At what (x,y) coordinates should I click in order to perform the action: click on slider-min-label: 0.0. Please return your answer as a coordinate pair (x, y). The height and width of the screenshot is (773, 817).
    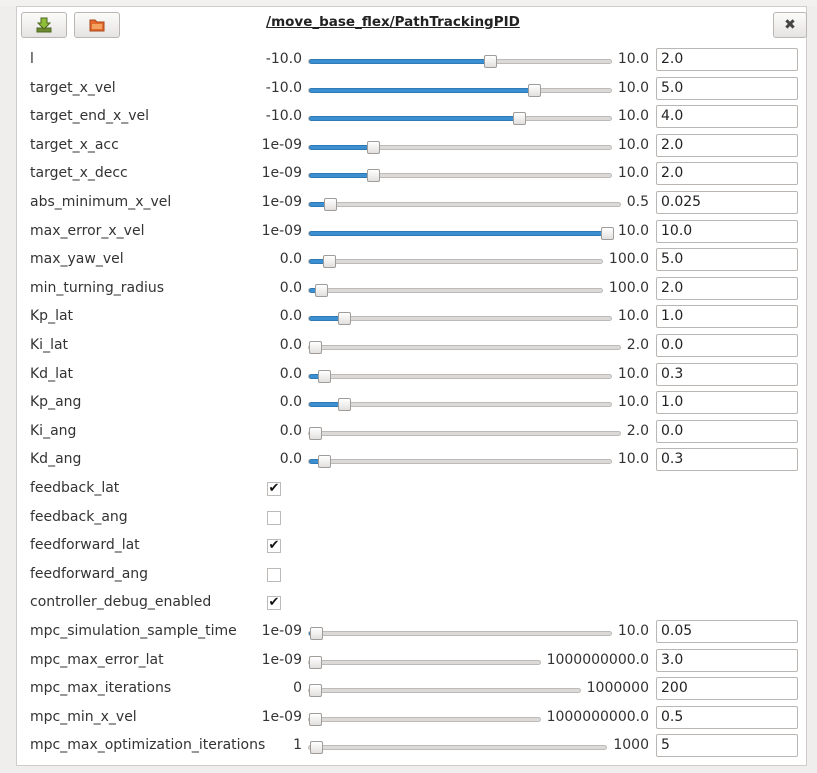
    Looking at the image, I should click on (290, 345).